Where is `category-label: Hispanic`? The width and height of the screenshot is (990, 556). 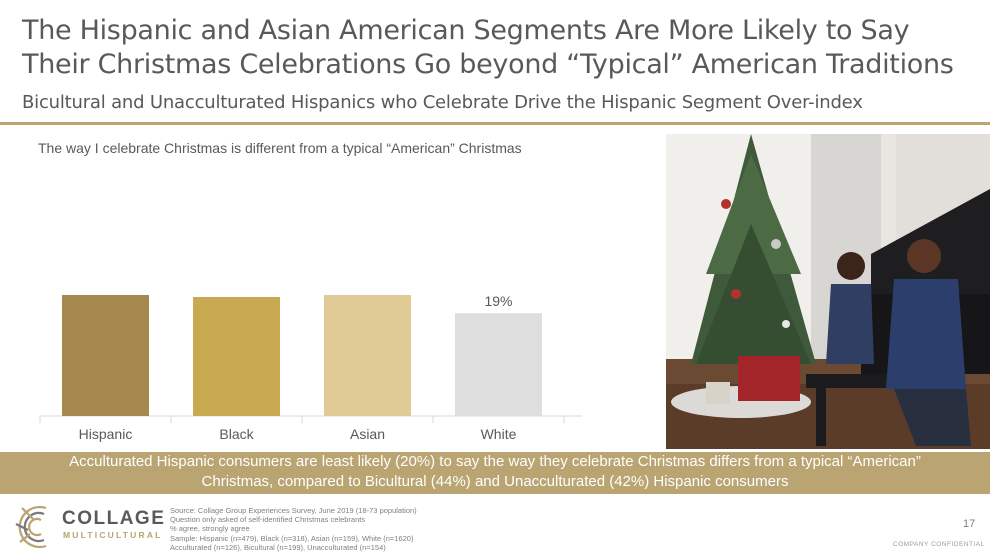 category-label: Hispanic is located at coordinates (106, 434).